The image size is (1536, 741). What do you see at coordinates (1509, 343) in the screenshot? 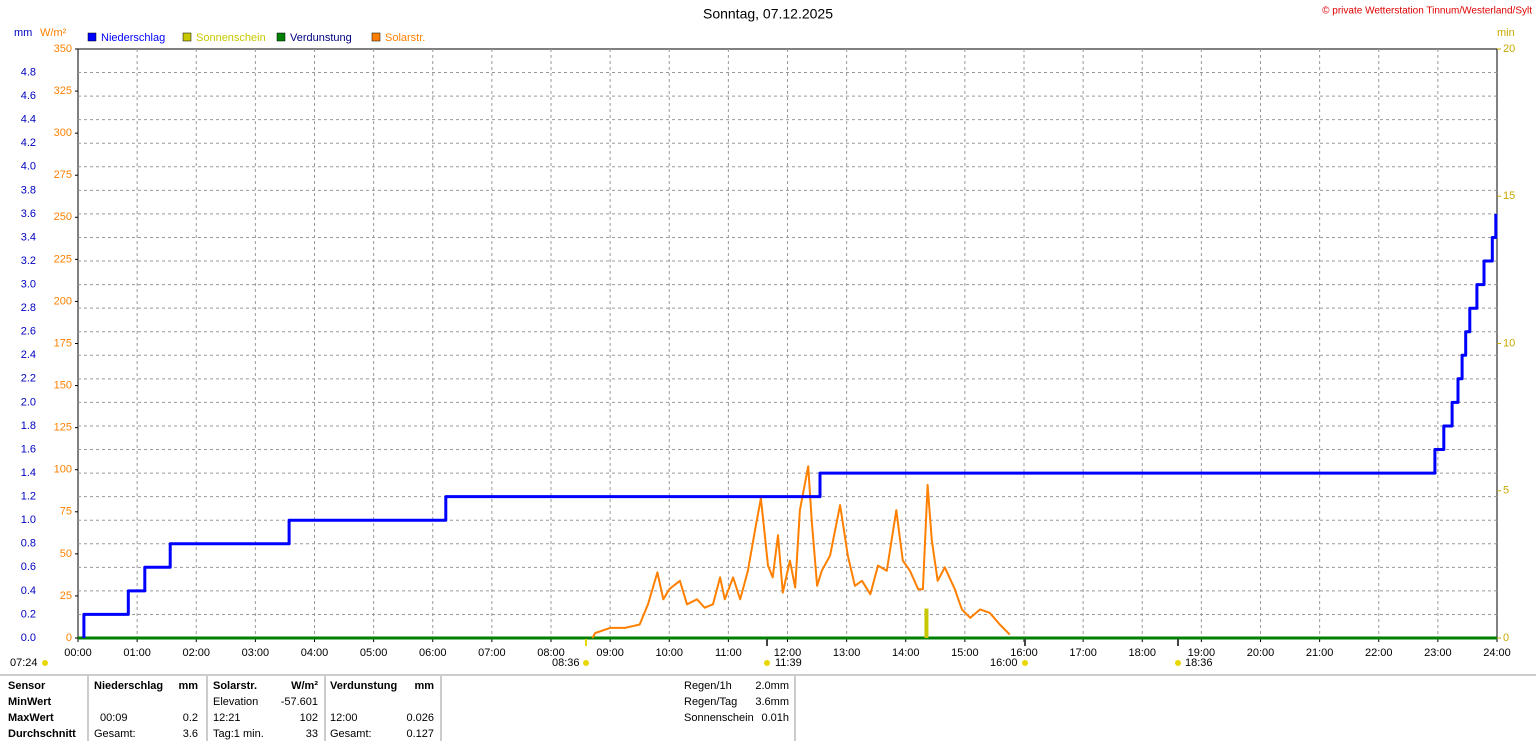
I see `y3-tick-label: 10` at bounding box center [1509, 343].